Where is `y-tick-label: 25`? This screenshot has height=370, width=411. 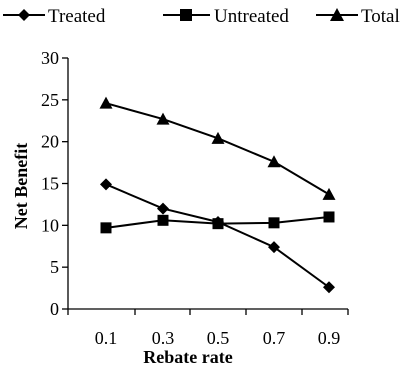
y-tick-label: 25 is located at coordinates (50, 100).